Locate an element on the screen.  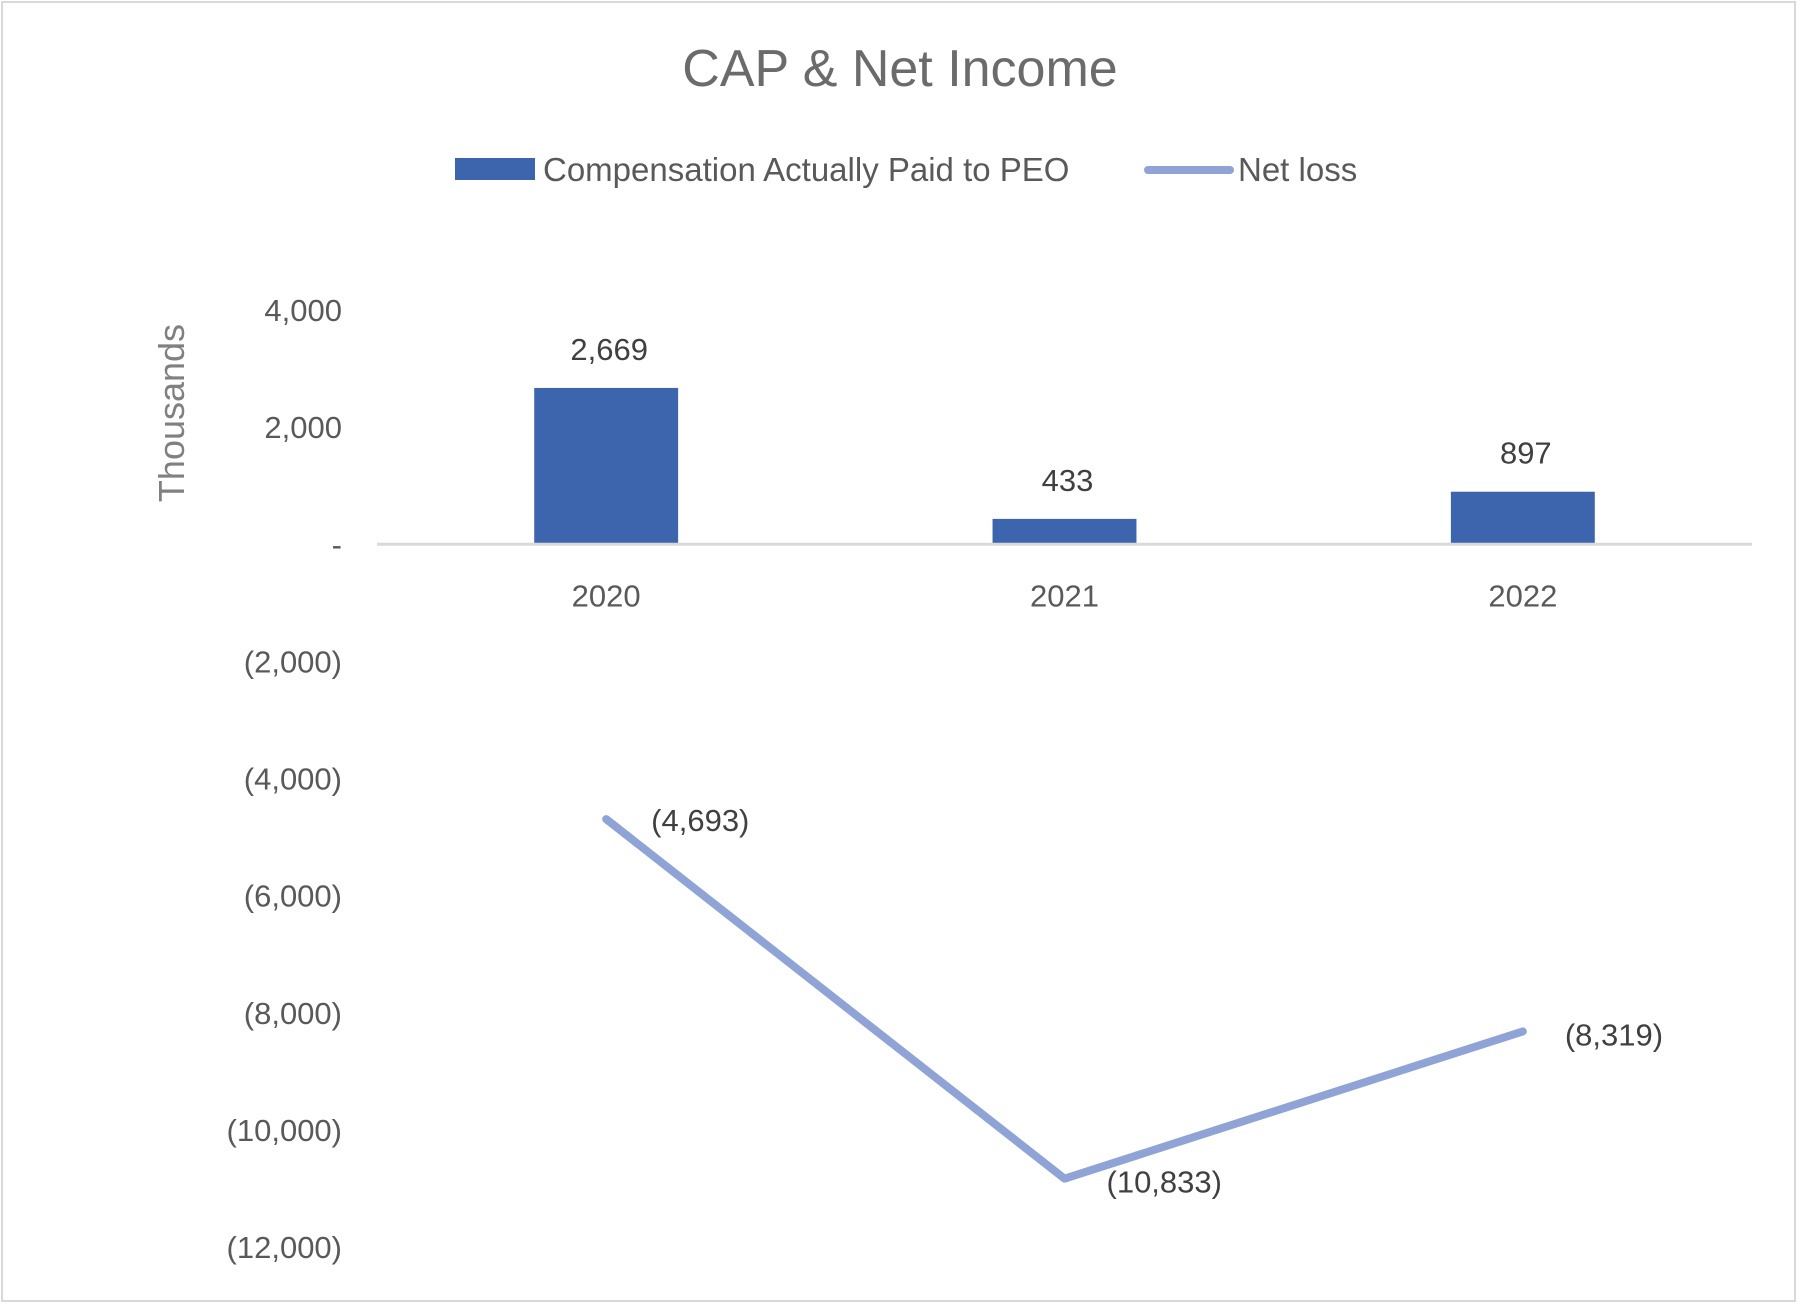
line-data-label: (10,833) is located at coordinates (1164, 1182).